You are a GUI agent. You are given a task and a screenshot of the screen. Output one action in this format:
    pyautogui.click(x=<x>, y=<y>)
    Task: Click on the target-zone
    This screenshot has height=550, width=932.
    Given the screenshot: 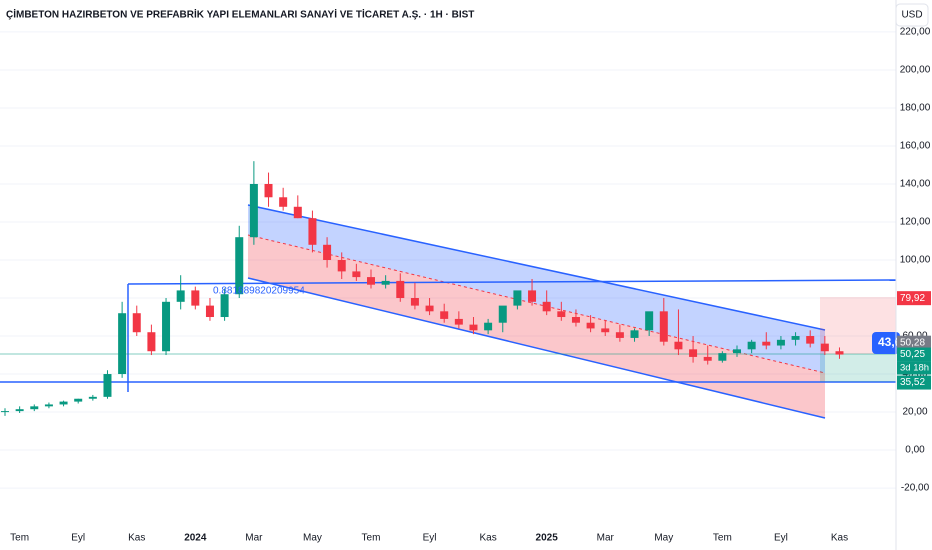 What is the action you would take?
    pyautogui.click(x=858, y=368)
    